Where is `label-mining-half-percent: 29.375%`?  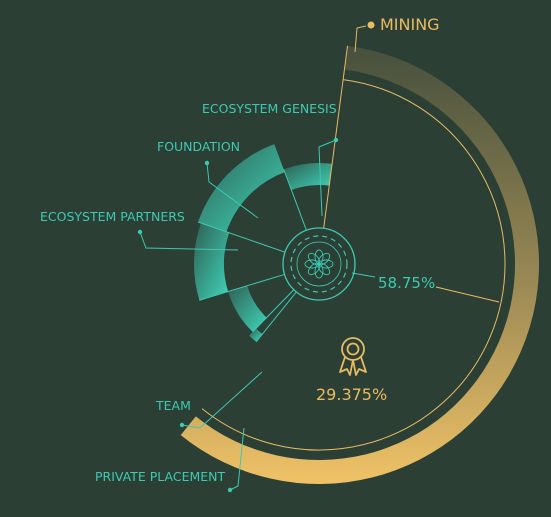 label-mining-half-percent: 29.375% is located at coordinates (351, 394).